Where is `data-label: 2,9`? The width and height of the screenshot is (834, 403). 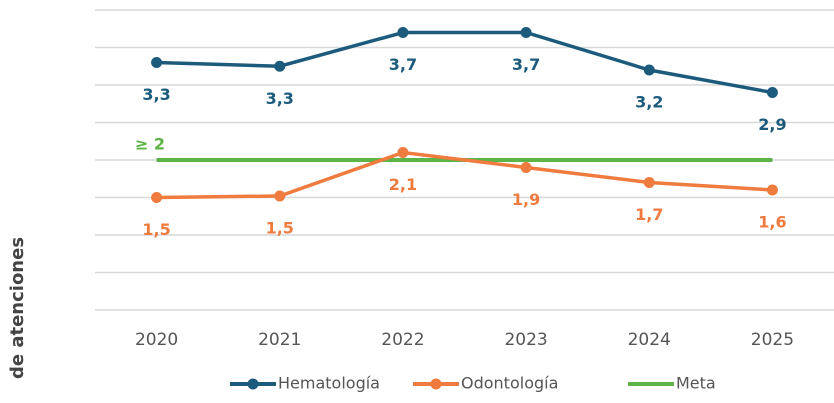 data-label: 2,9 is located at coordinates (772, 124).